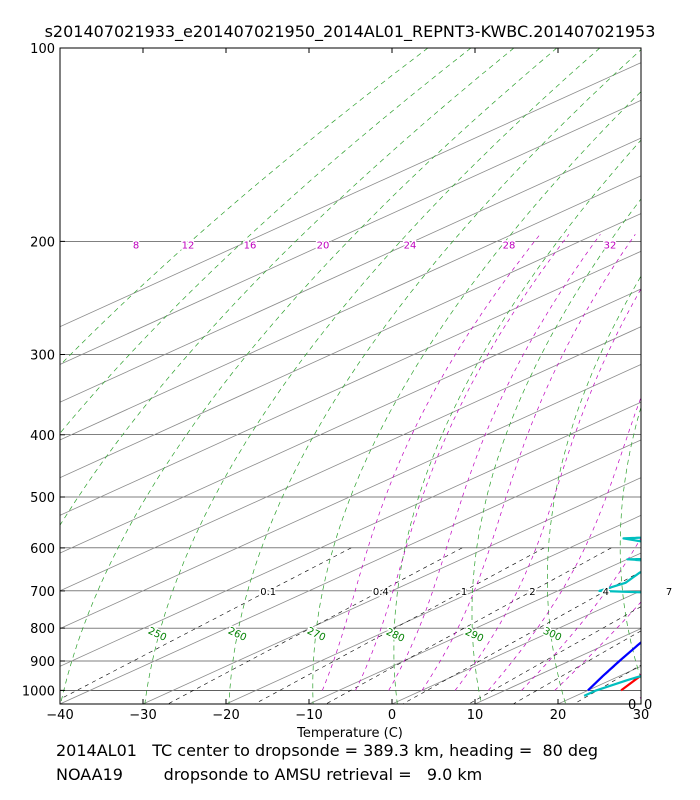 The image size is (700, 800). Describe the element at coordinates (532, 592) in the screenshot. I see `mixing-ratio-label: 2` at that location.